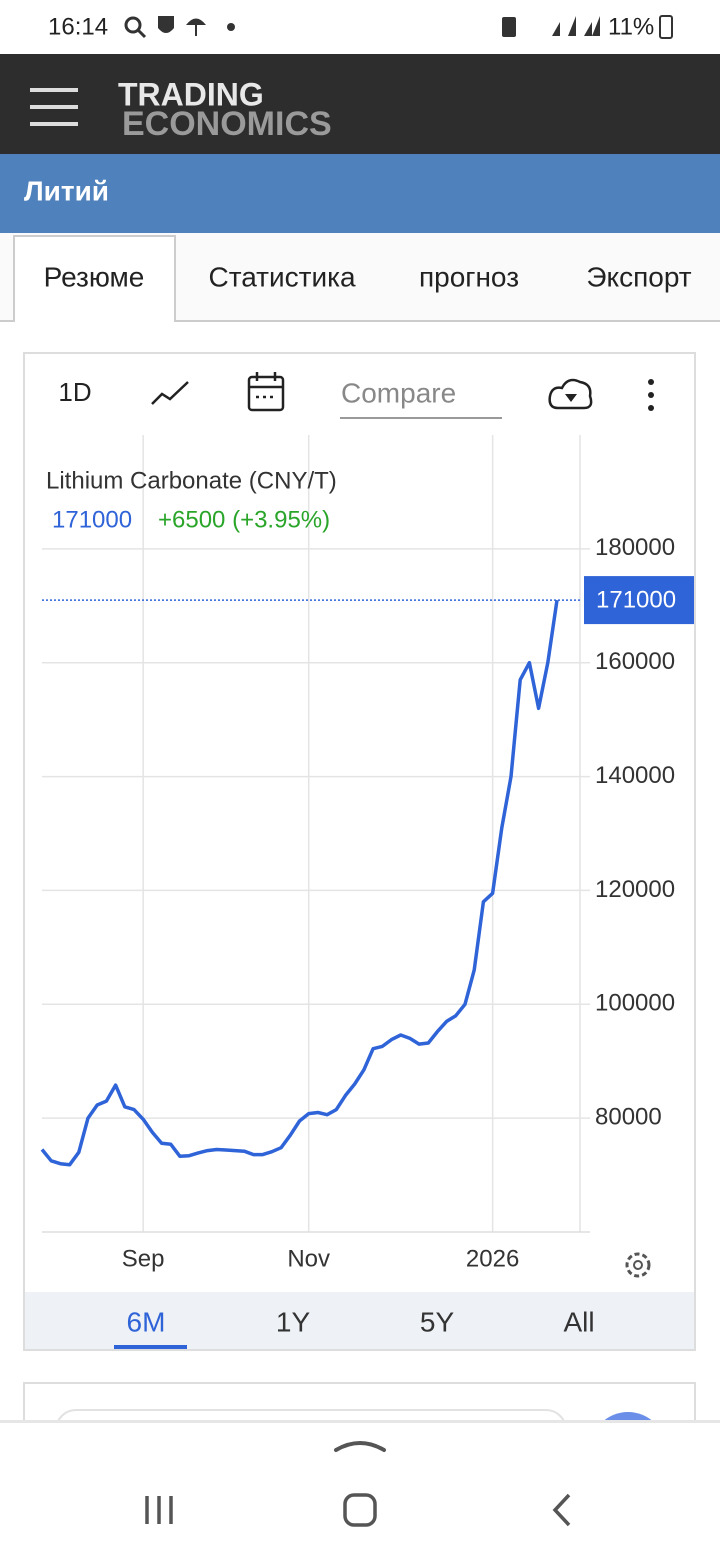 The width and height of the screenshot is (720, 1560). What do you see at coordinates (638, 1265) in the screenshot?
I see `settings-button` at bounding box center [638, 1265].